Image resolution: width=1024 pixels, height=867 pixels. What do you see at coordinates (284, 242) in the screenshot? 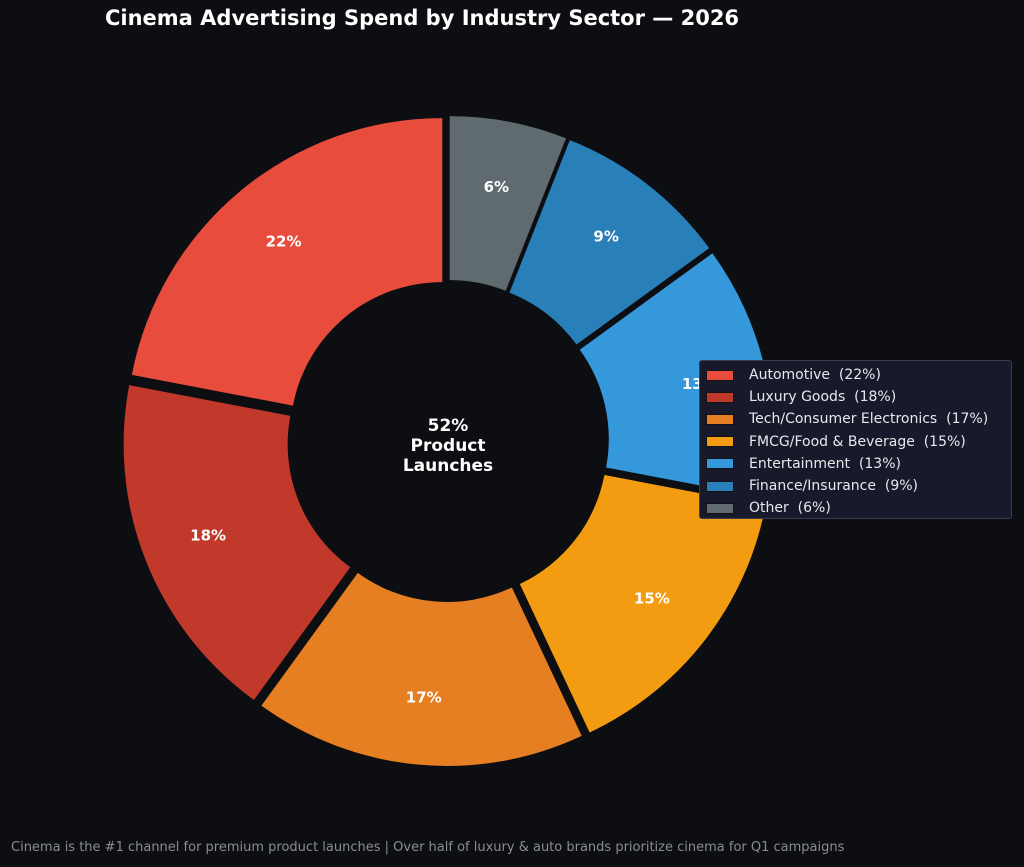
I see `slice-label-automotive: 22%` at bounding box center [284, 242].